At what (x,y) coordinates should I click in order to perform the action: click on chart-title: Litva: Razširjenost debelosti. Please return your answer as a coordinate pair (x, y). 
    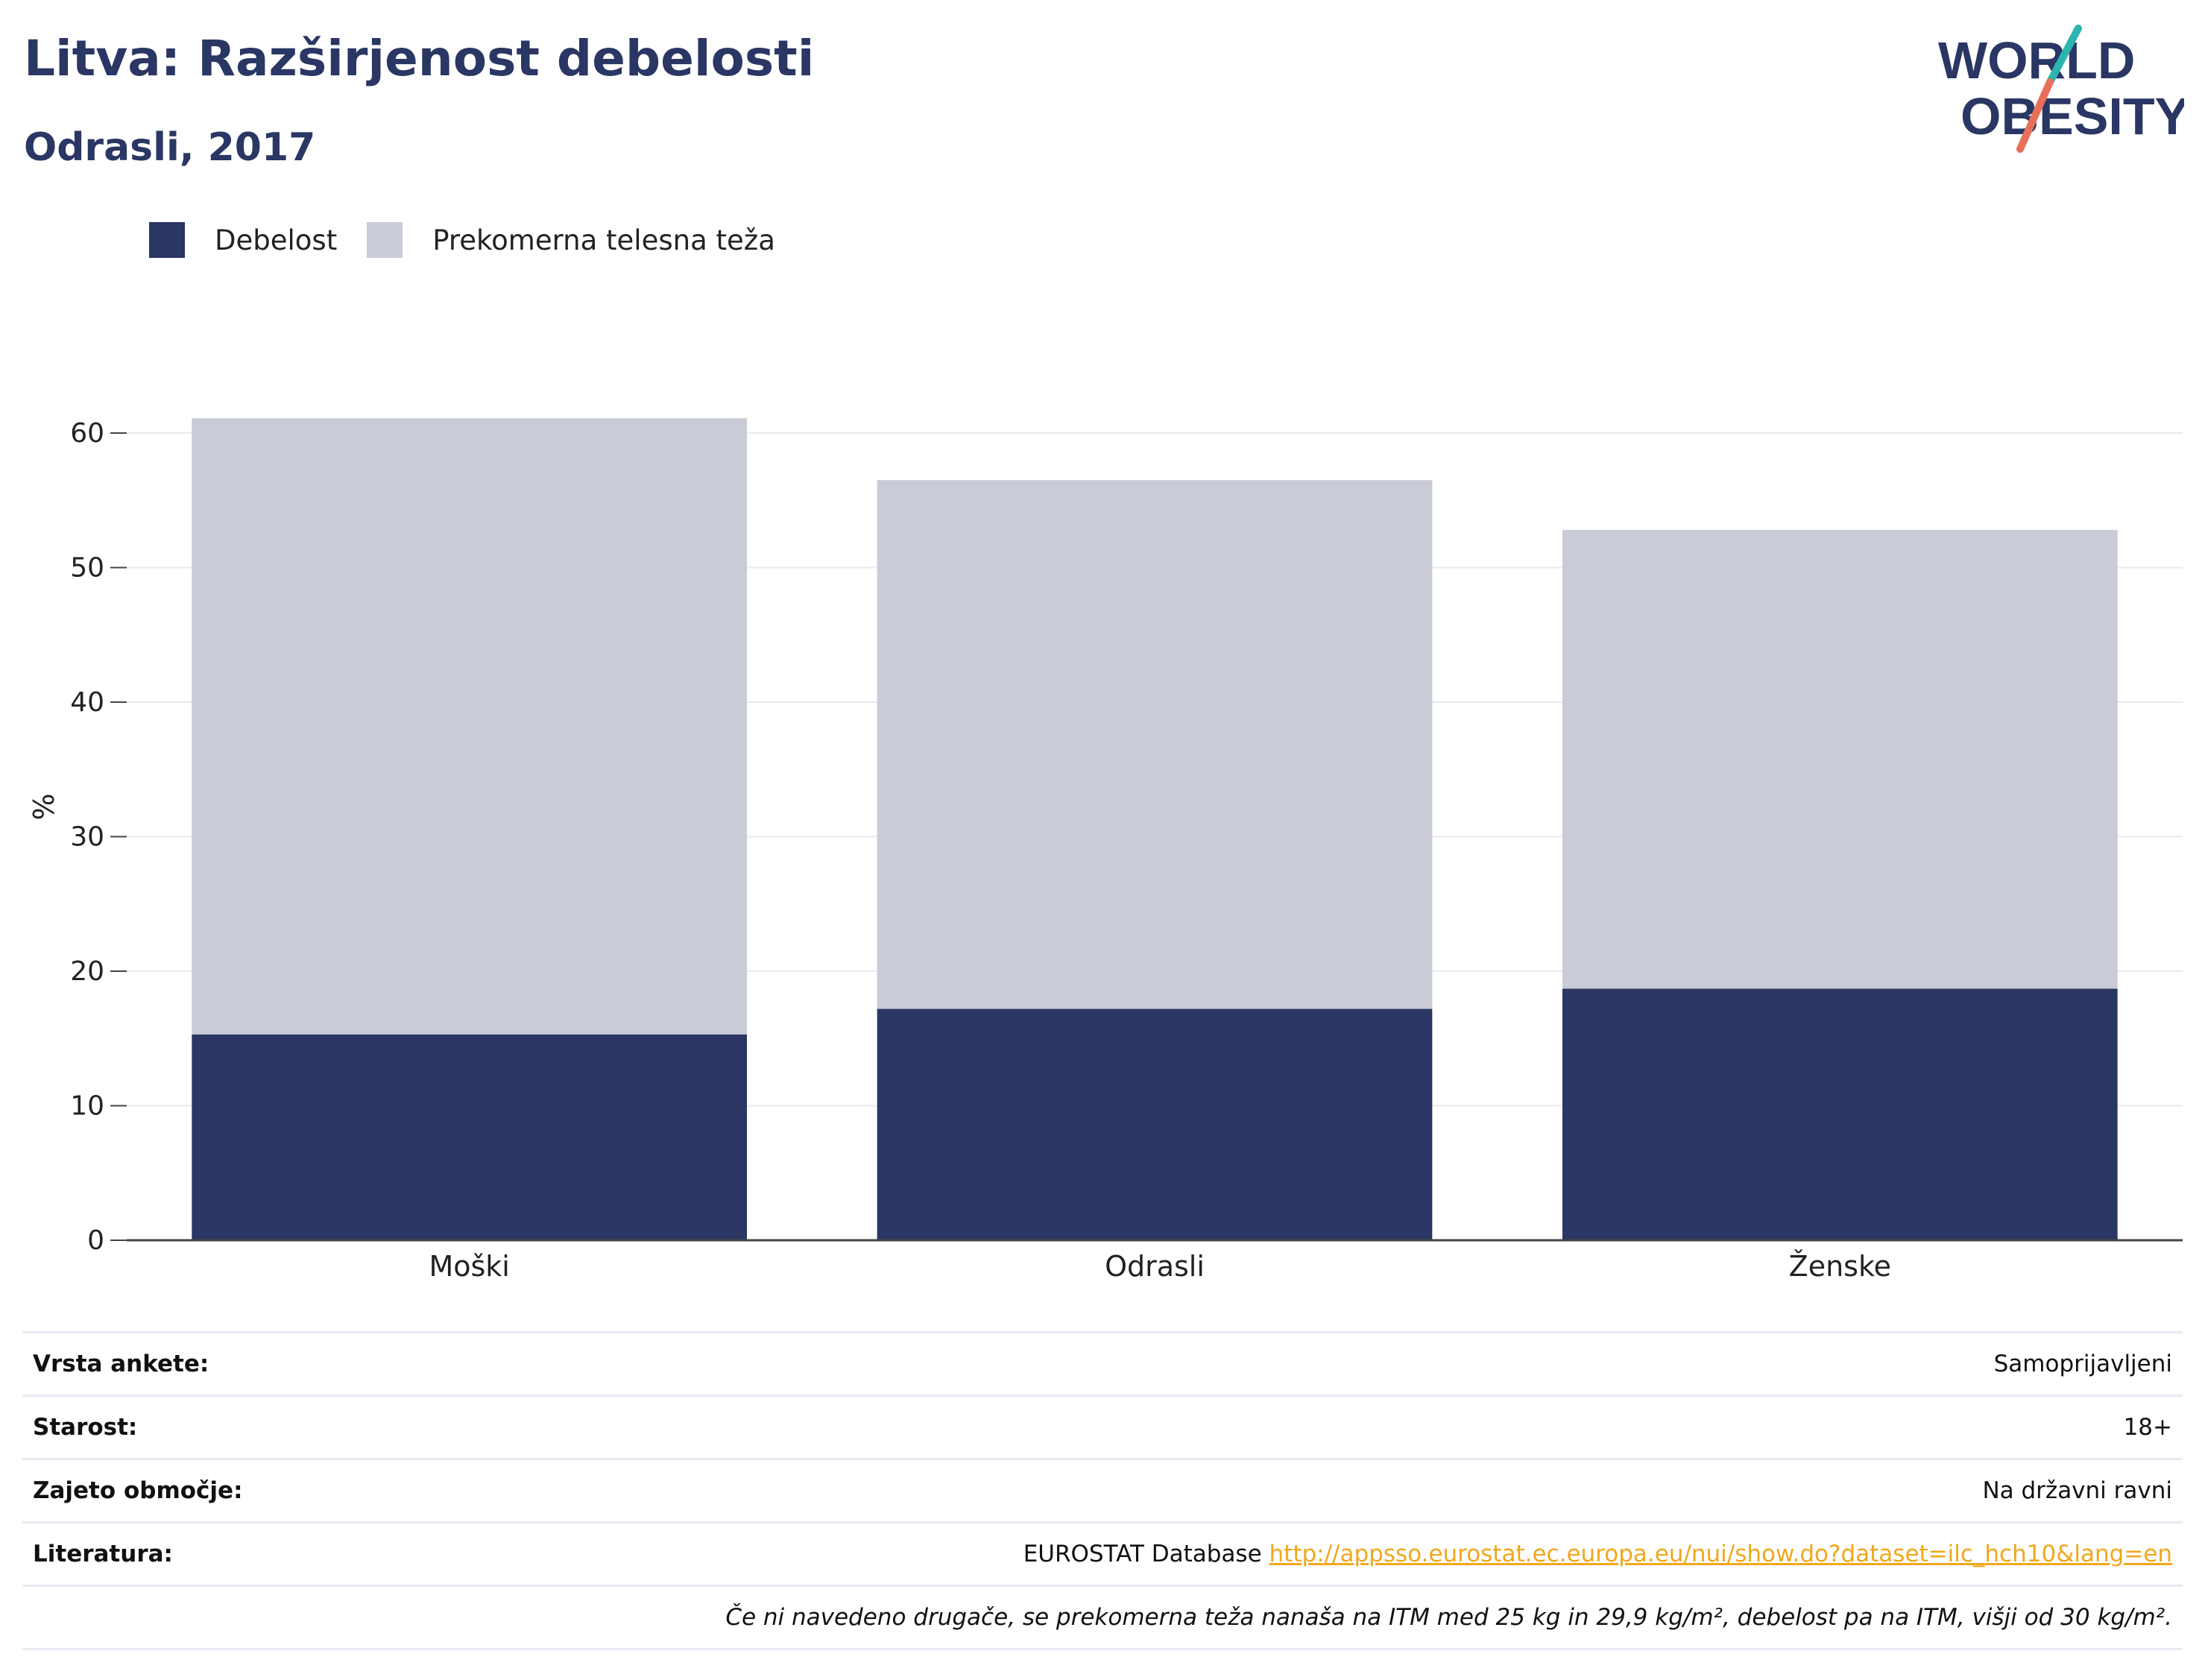
    Looking at the image, I should click on (419, 58).